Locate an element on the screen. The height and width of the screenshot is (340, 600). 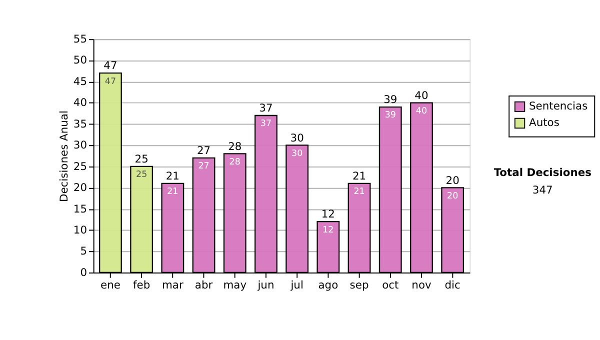
y-tick-label: 10 is located at coordinates (80, 229).